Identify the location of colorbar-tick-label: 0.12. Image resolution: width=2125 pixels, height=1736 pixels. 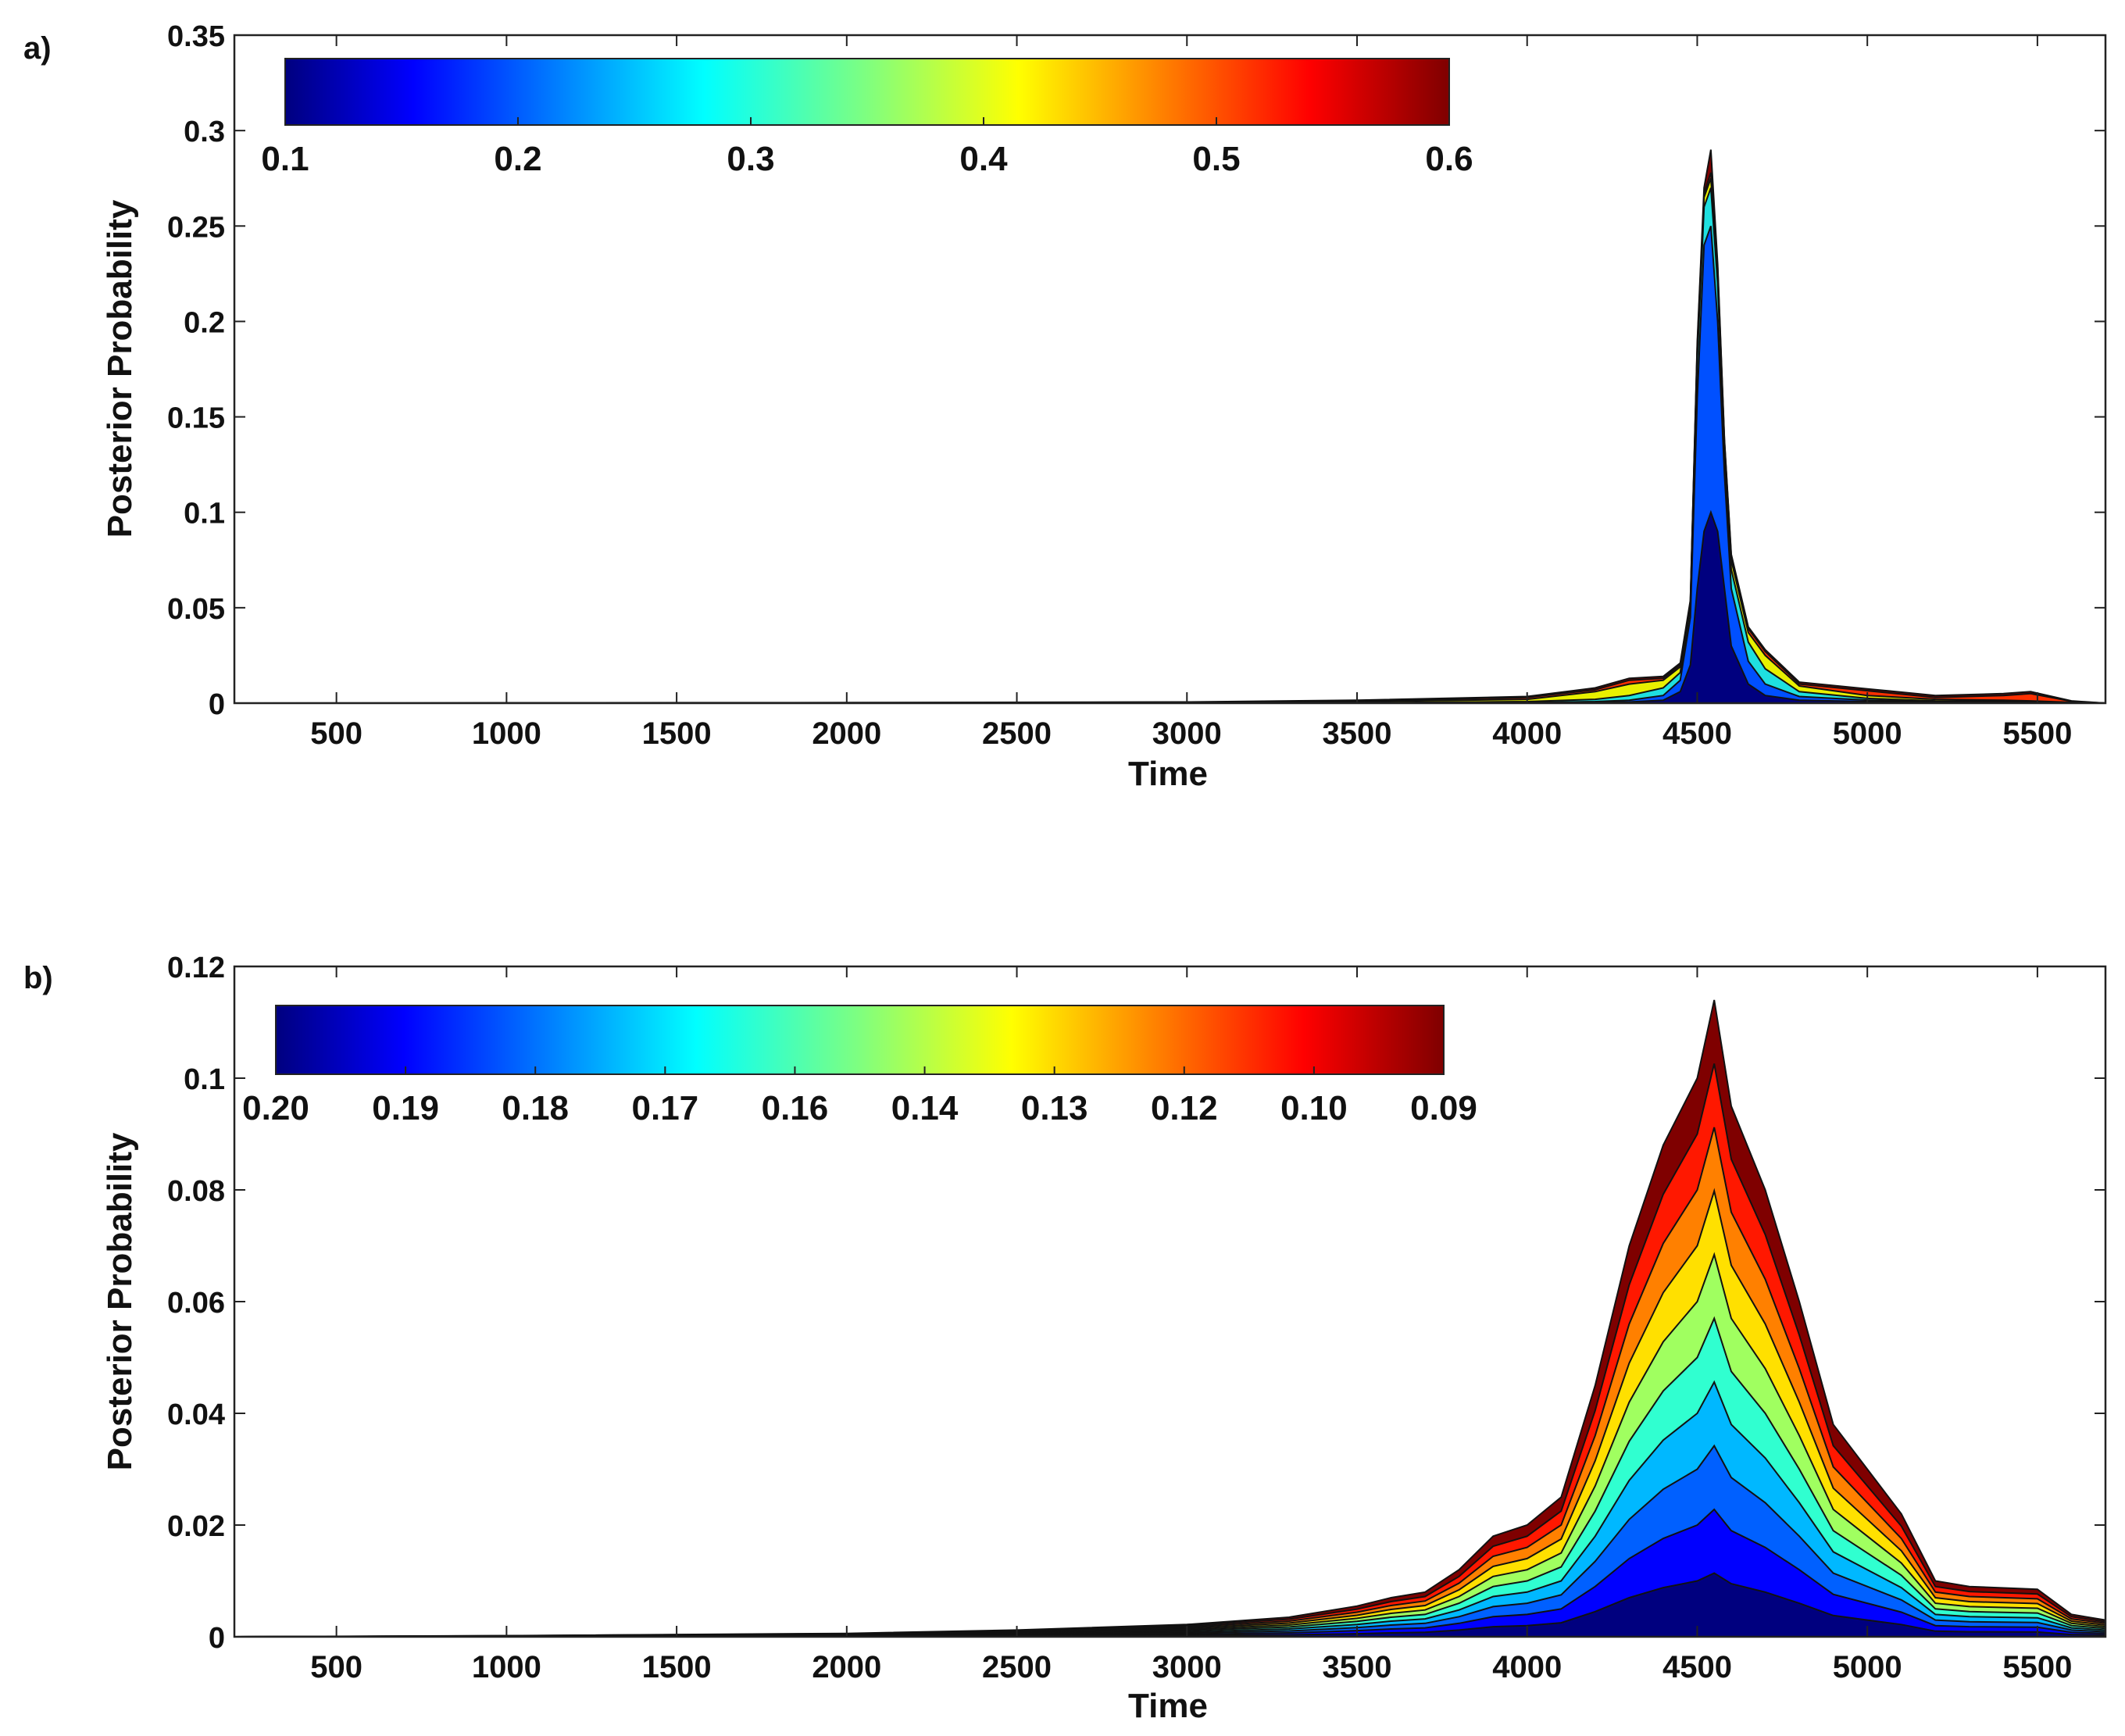
(1184, 1108).